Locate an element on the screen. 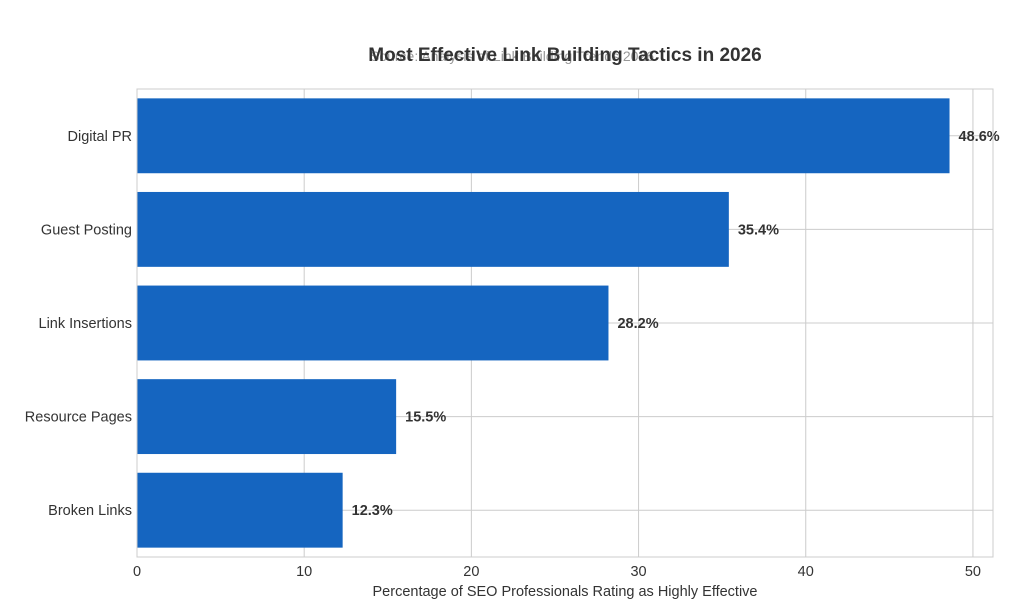 The height and width of the screenshot is (615, 1024). y-tick-label: Guest Posting is located at coordinates (86, 230).